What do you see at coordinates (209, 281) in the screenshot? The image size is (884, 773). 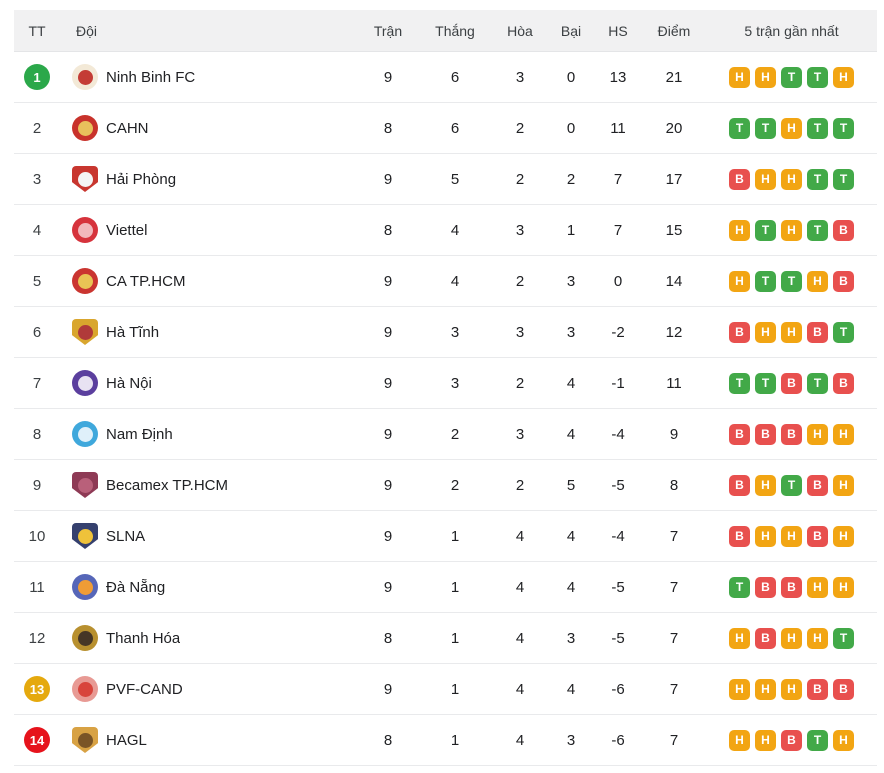 I see `team-cell: CA TP.HCM` at bounding box center [209, 281].